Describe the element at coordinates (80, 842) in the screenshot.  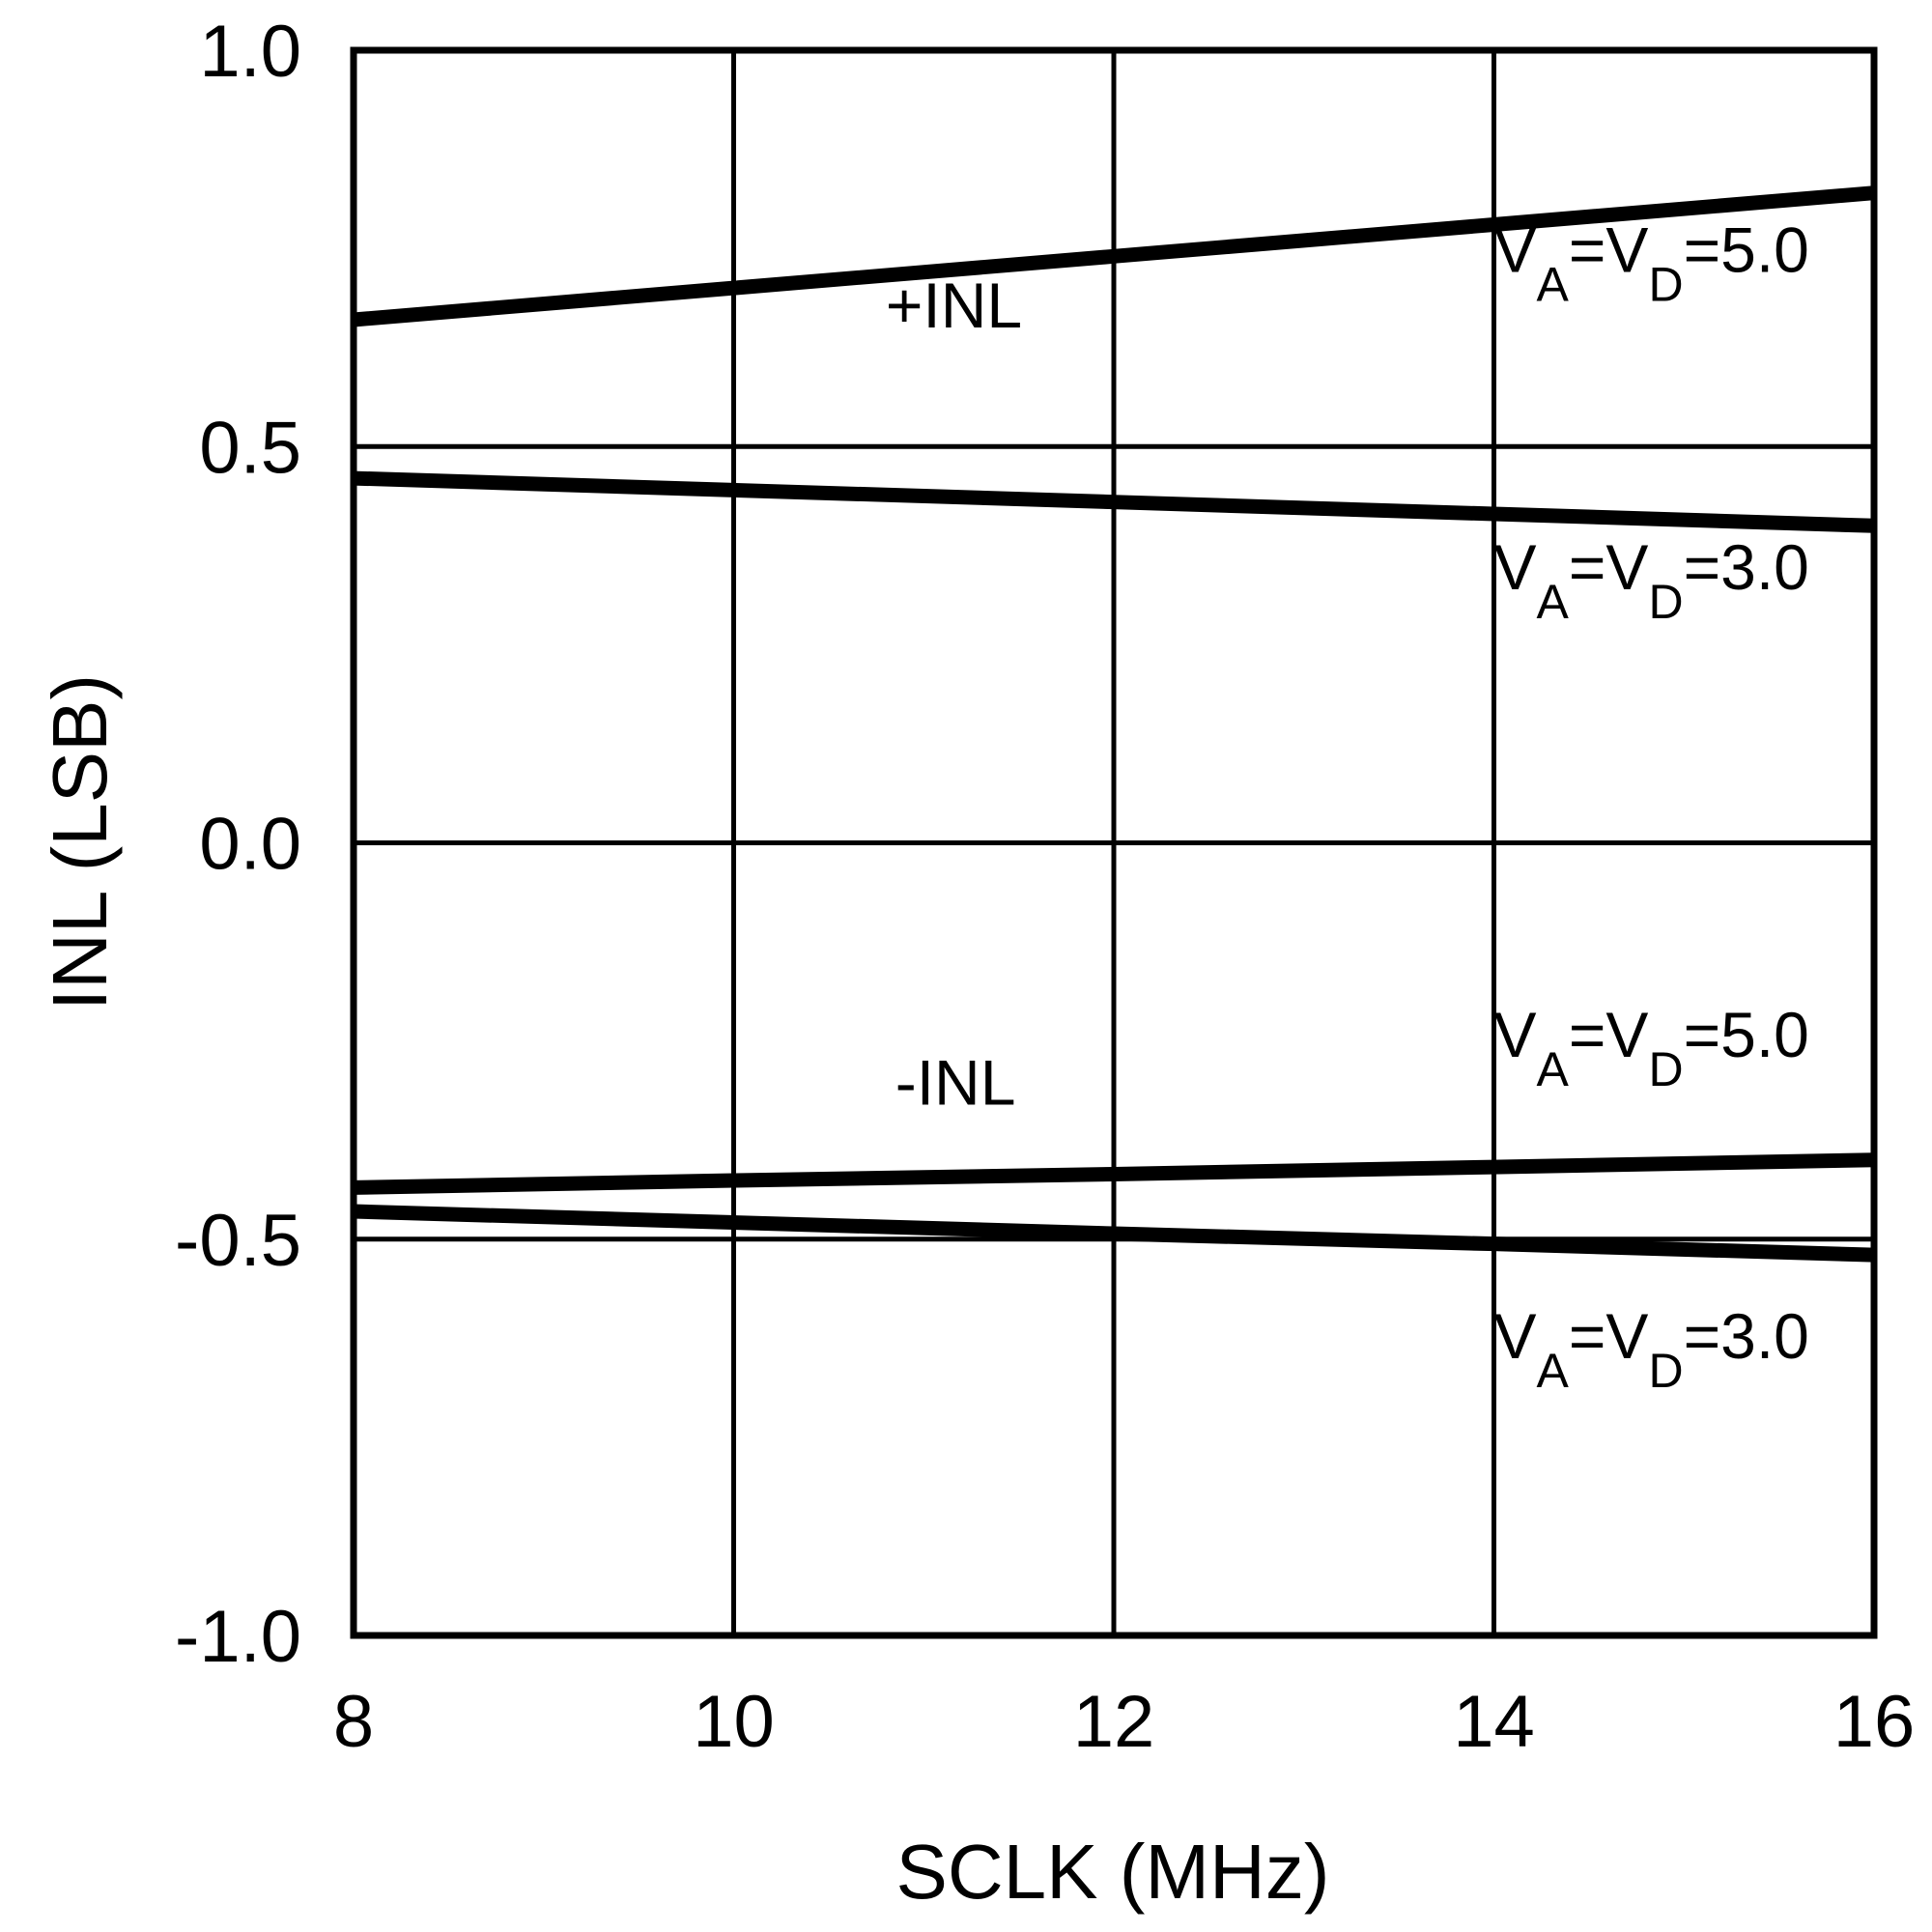
I see `y-axis-title: INL (LSB)` at that location.